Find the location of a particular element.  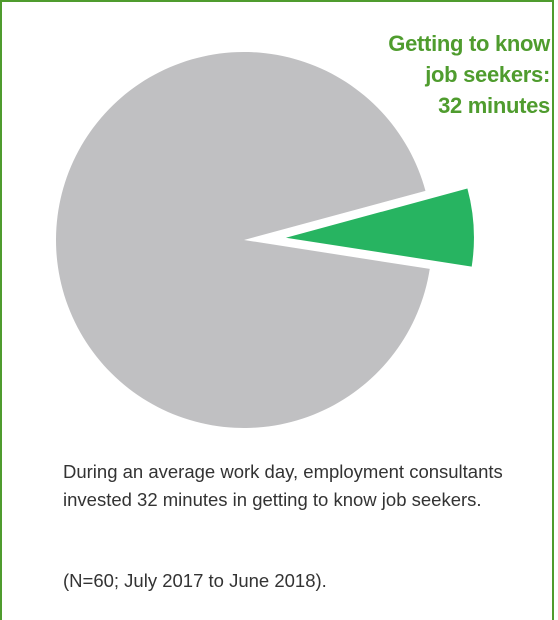

slice-callout-label: Getting to know job seekers: 32 minutes is located at coordinates (455, 74).